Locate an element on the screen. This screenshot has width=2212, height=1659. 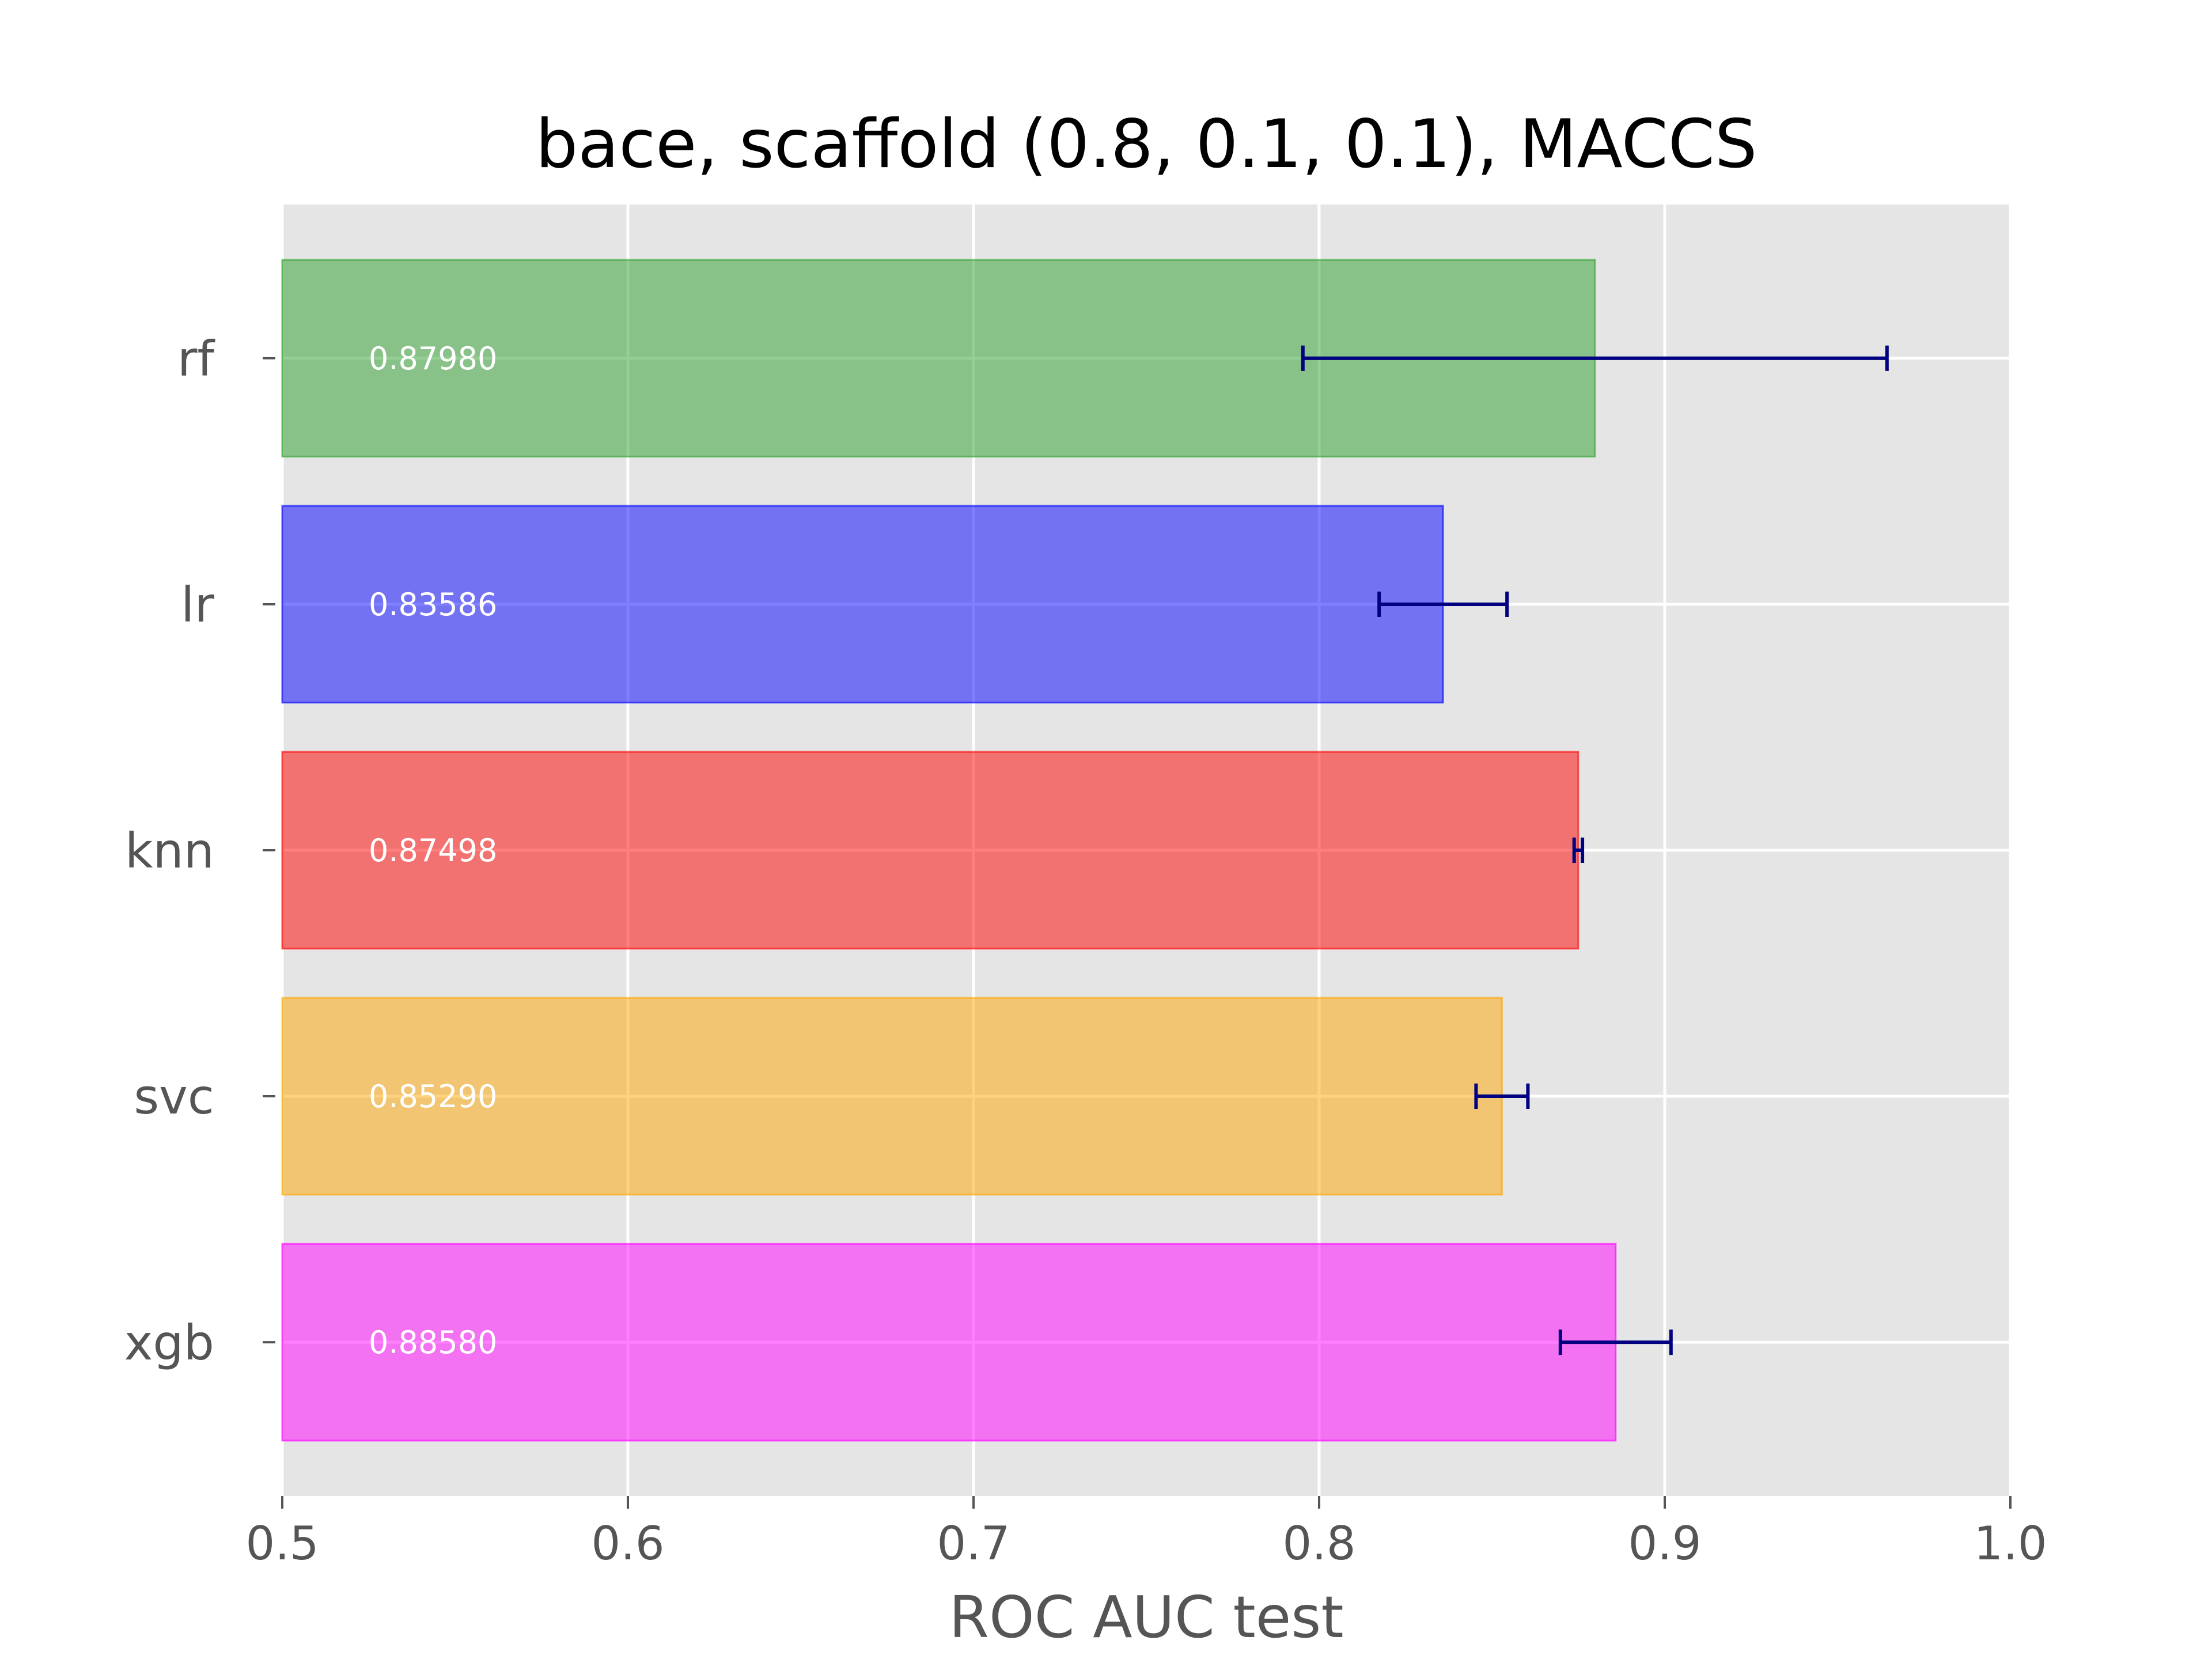
x-tick-label: 0.5 is located at coordinates (282, 1543).